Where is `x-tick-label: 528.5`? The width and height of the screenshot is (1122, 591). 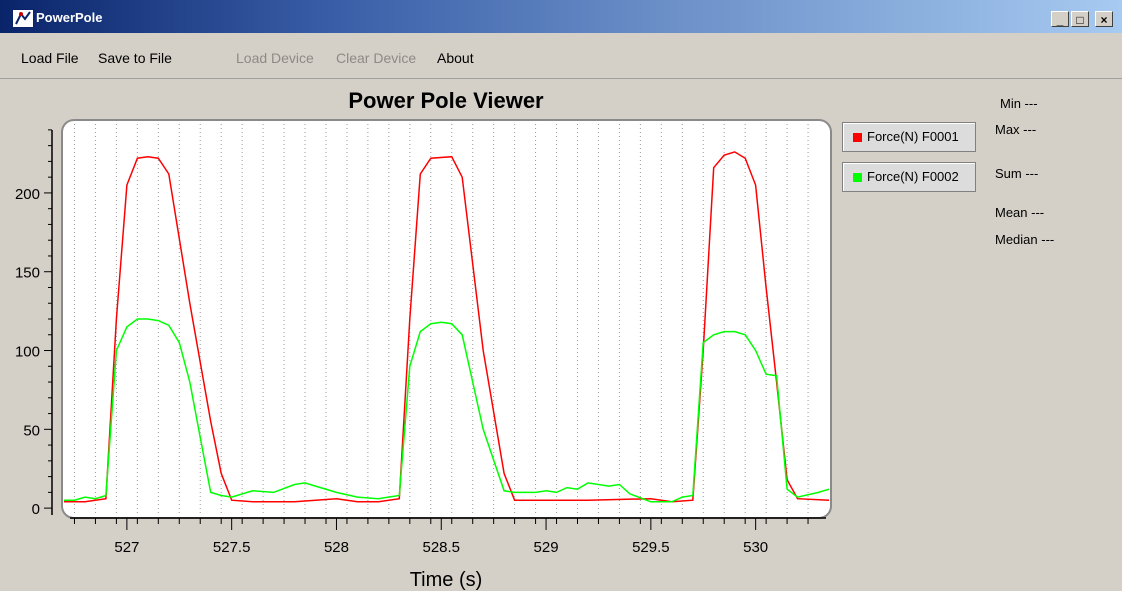
x-tick-label: 528.5 is located at coordinates (441, 547).